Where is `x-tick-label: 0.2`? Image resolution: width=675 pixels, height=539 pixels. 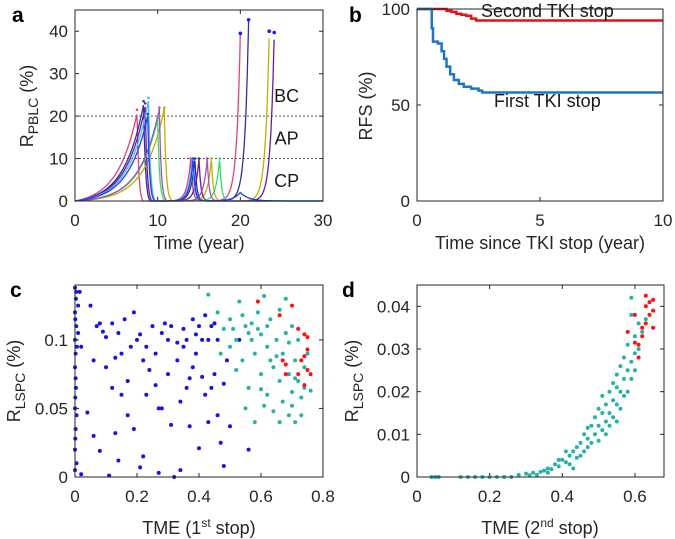
x-tick-label: 0.2 is located at coordinates (490, 496).